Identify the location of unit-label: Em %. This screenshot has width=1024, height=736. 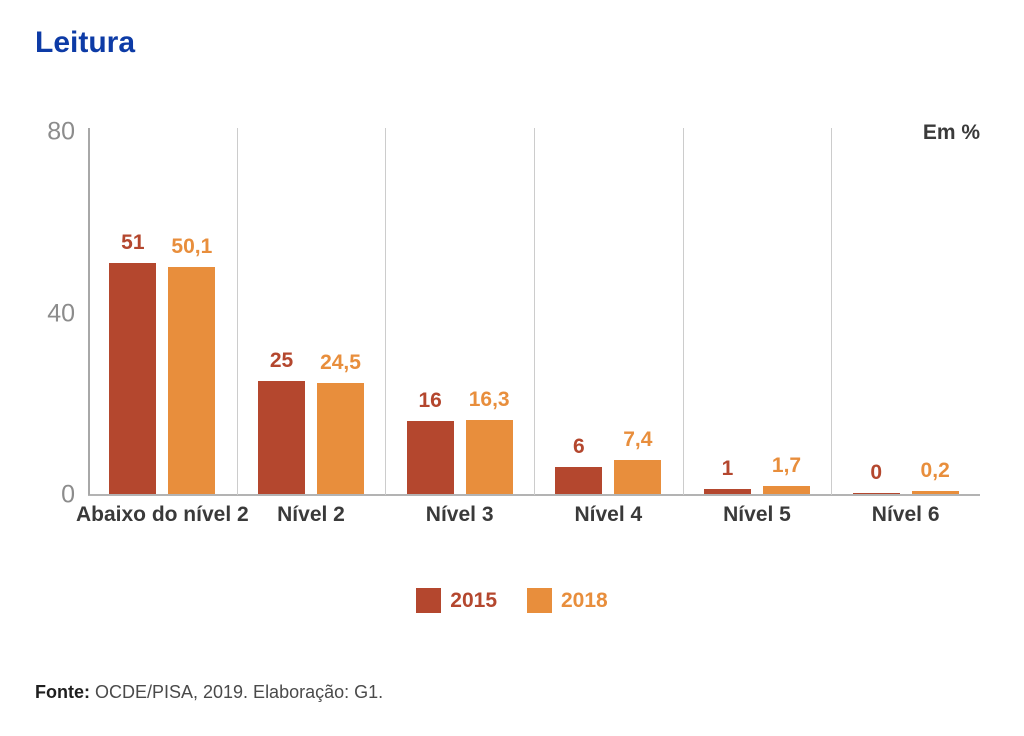
(951, 132).